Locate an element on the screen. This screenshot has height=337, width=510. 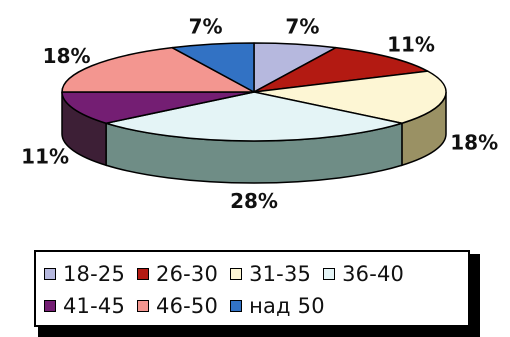
legend-label: 31-35 is located at coordinates (280, 274).